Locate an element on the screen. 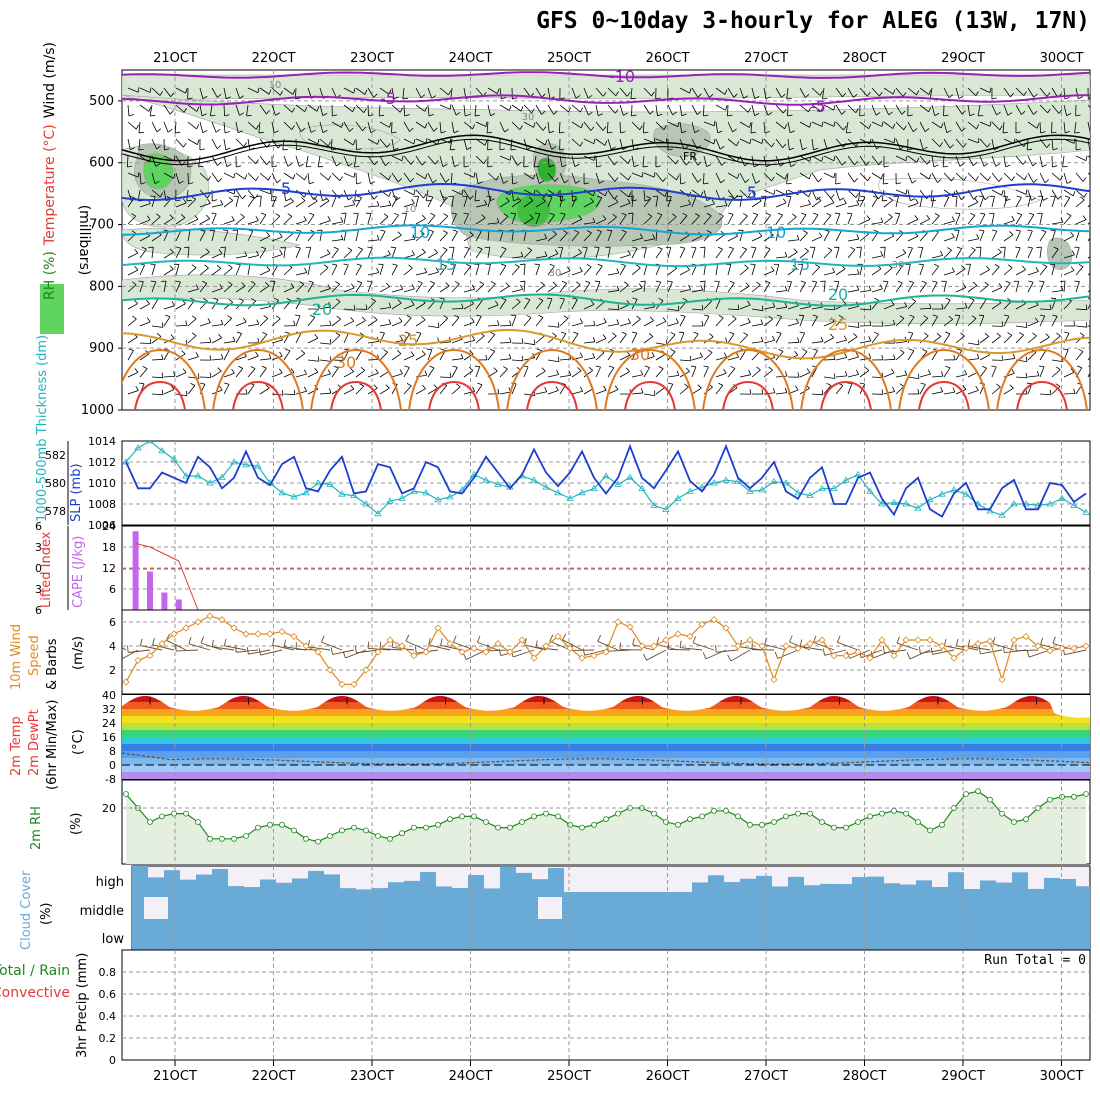 The height and width of the screenshot is (1104, 1100). bottom-date-label: 30OCT is located at coordinates (1062, 1076).